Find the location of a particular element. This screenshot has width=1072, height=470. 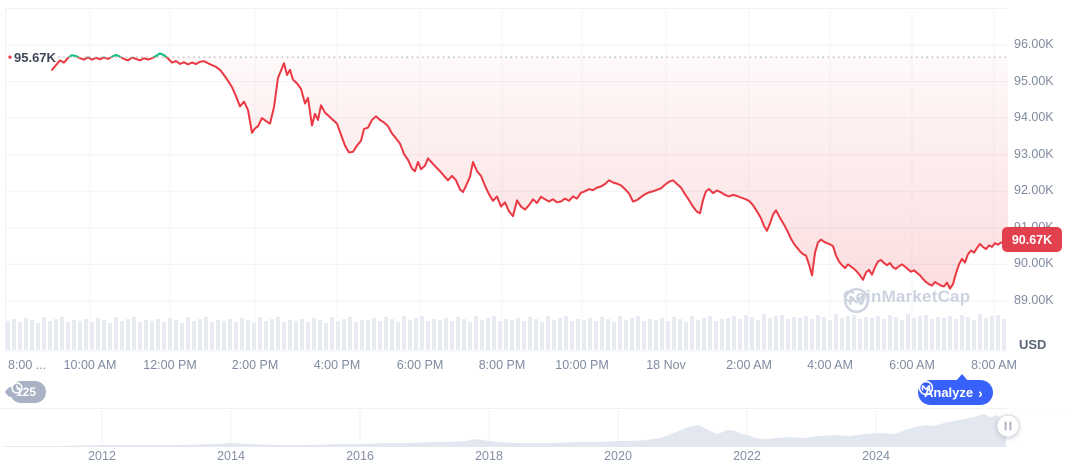

y-axis-label: 96.00K is located at coordinates (1034, 44).